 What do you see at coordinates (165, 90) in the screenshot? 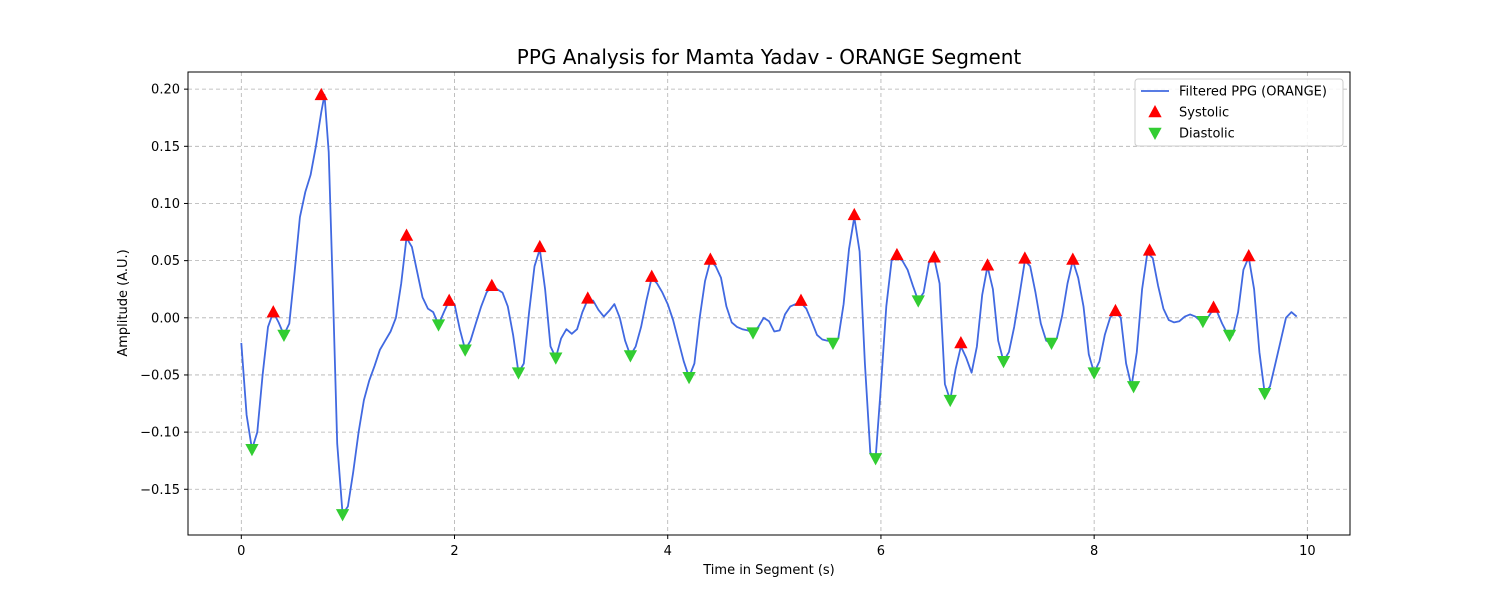
I see `y-tick-label: 0.20` at bounding box center [165, 90].